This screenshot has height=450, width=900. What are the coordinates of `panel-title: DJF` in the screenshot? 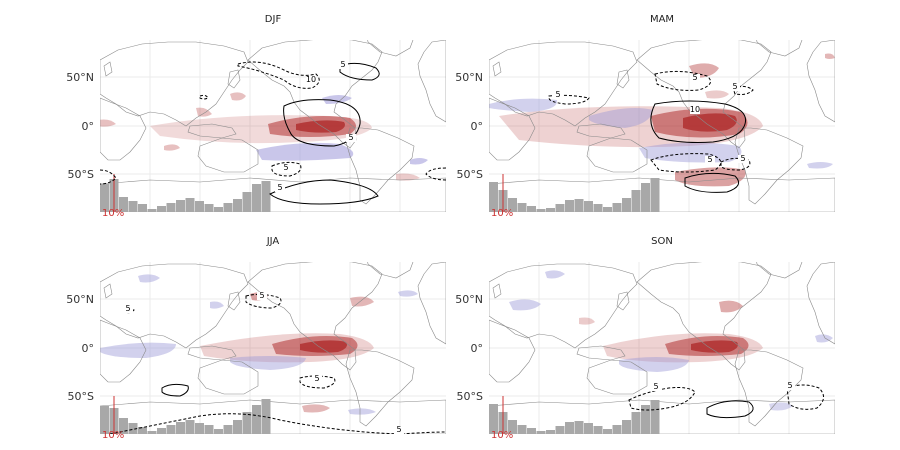 It's located at (273, 19).